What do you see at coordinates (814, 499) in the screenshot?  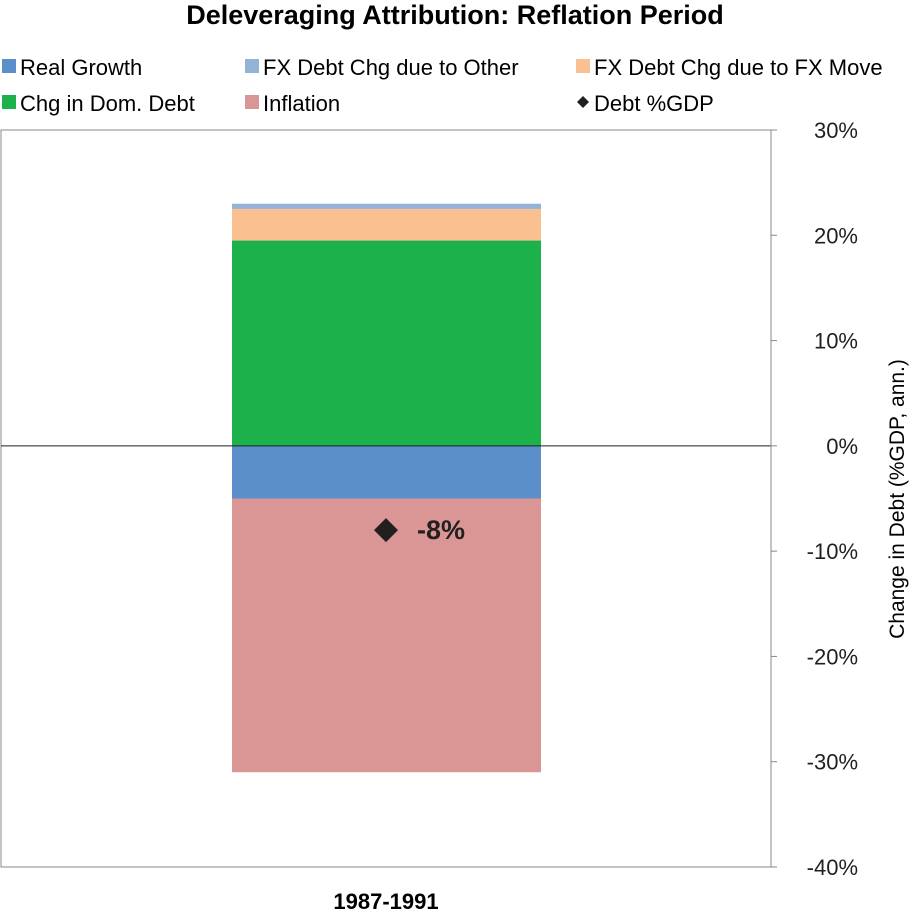 I see `y-axis-ticks: 30% 20% 10% 0% -10% -20% -30% -40%` at bounding box center [814, 499].